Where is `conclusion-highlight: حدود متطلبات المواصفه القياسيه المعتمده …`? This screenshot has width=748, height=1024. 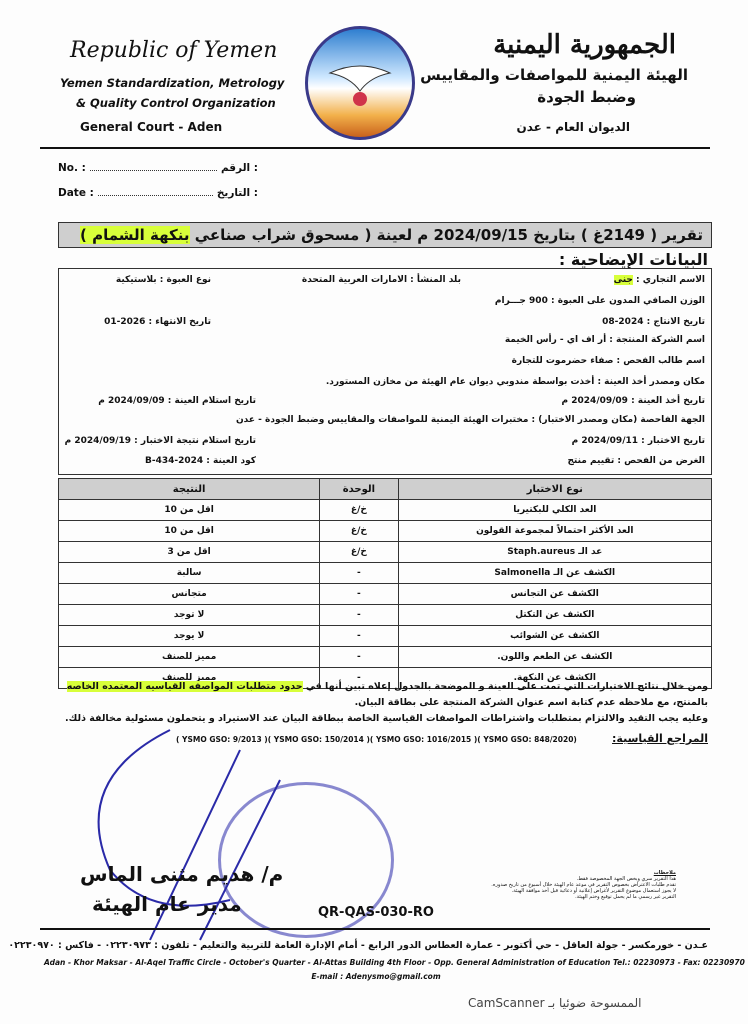 conclusion-highlight: حدود متطلبات المواصفه القياسيه المعتمده … is located at coordinates (184, 686).